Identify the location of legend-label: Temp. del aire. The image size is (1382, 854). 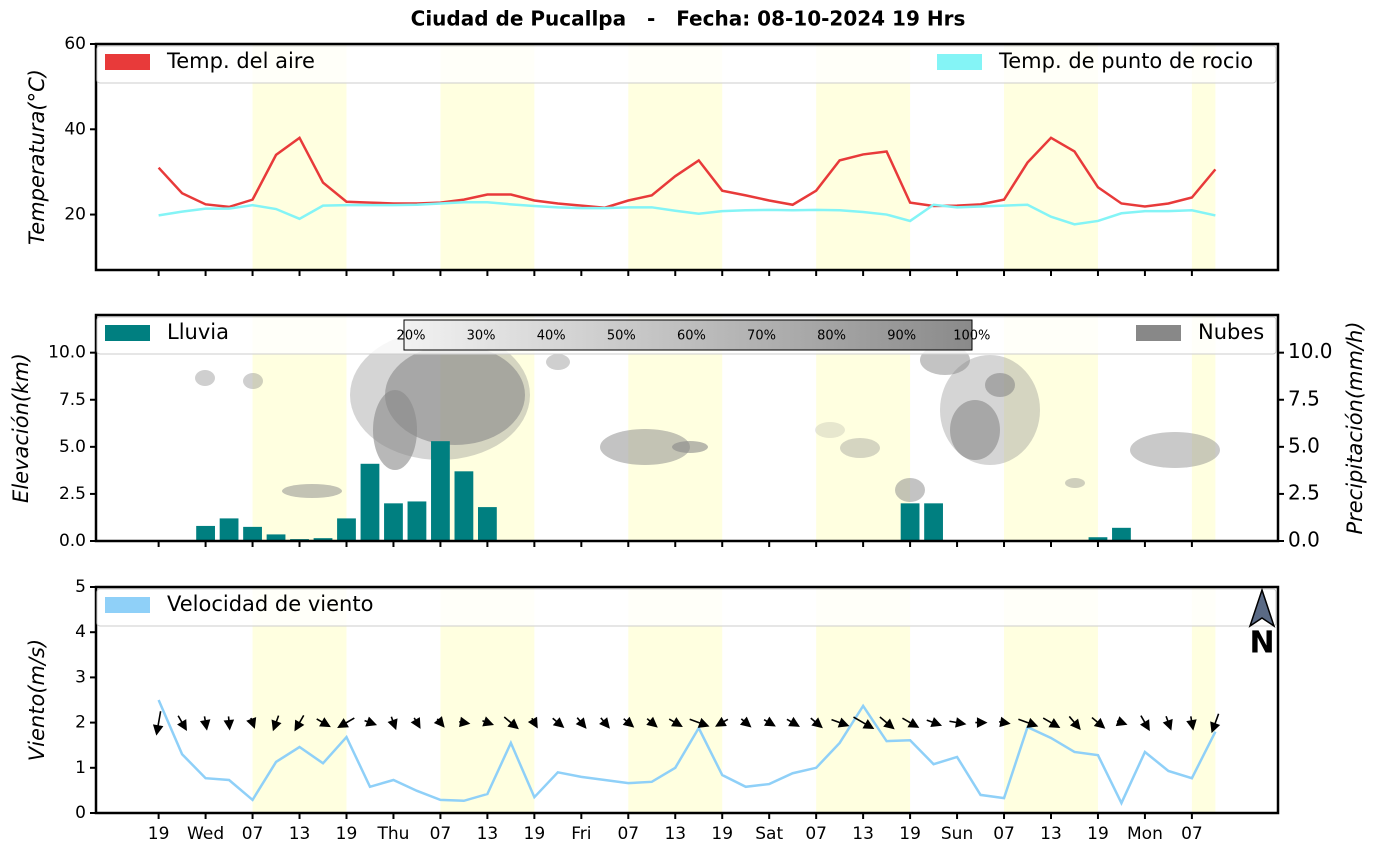
(240, 61).